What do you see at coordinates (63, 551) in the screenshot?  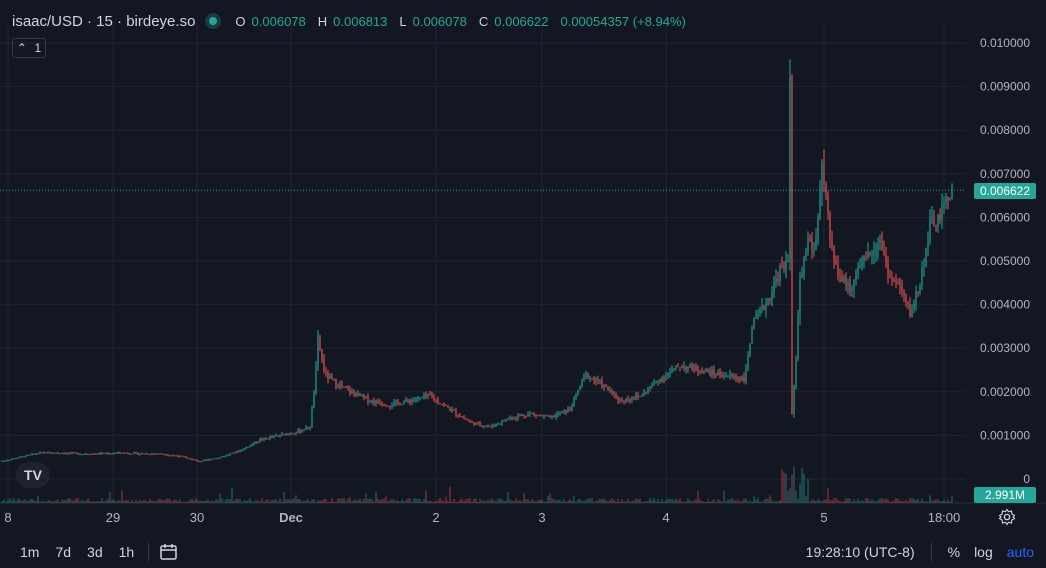 I see `timeframe-7d: 7d` at bounding box center [63, 551].